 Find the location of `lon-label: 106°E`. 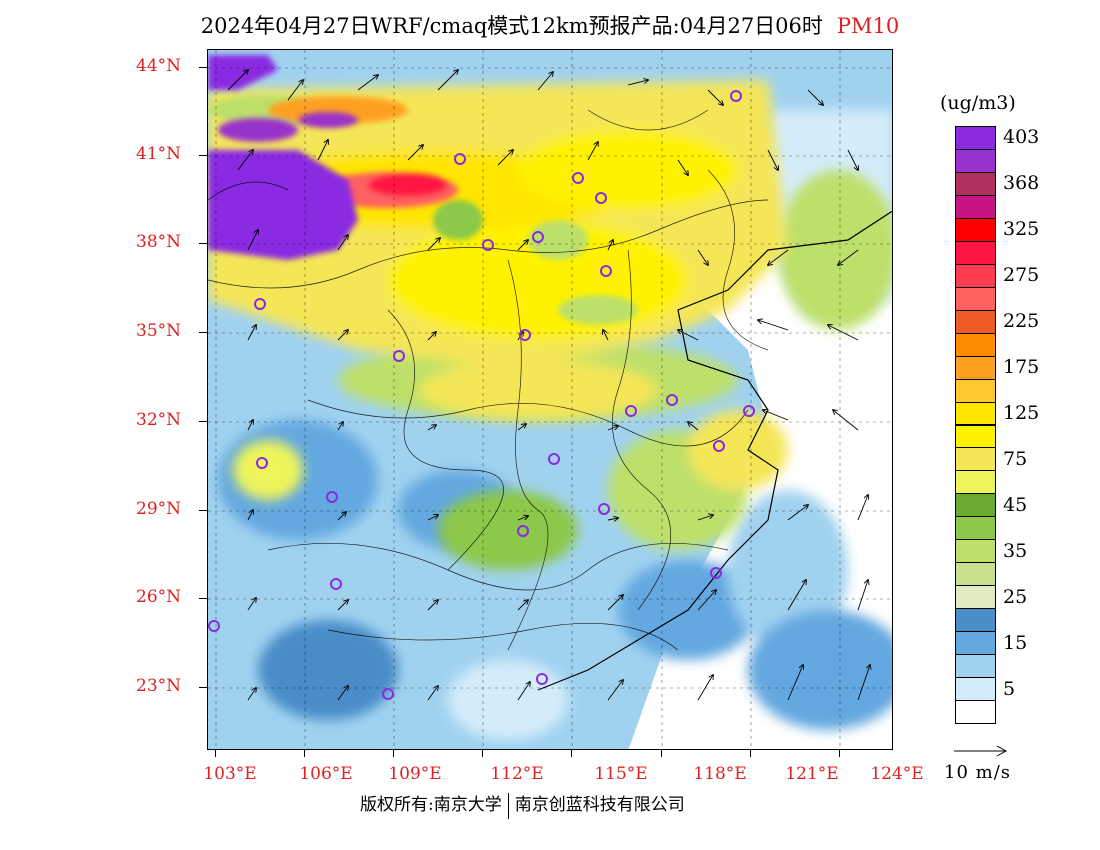

lon-label: 106°E is located at coordinates (326, 774).